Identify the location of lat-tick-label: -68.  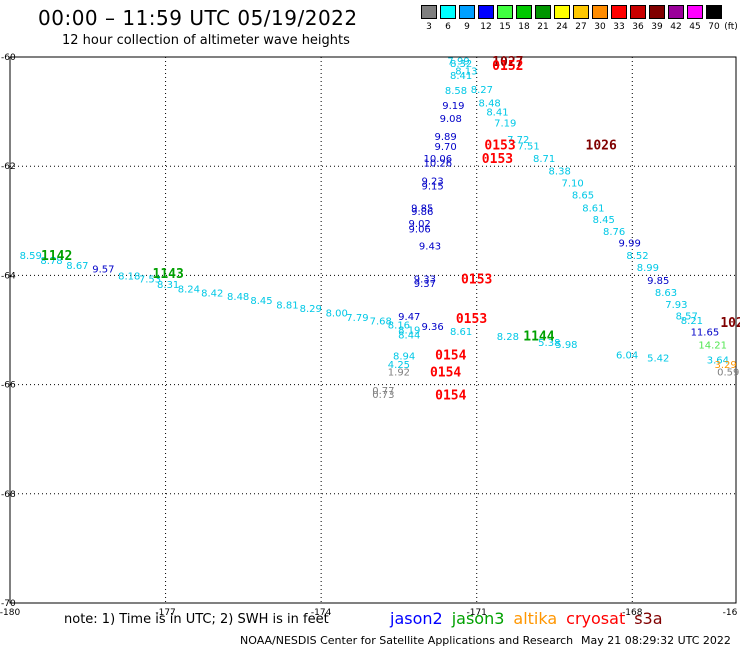
(8, 495).